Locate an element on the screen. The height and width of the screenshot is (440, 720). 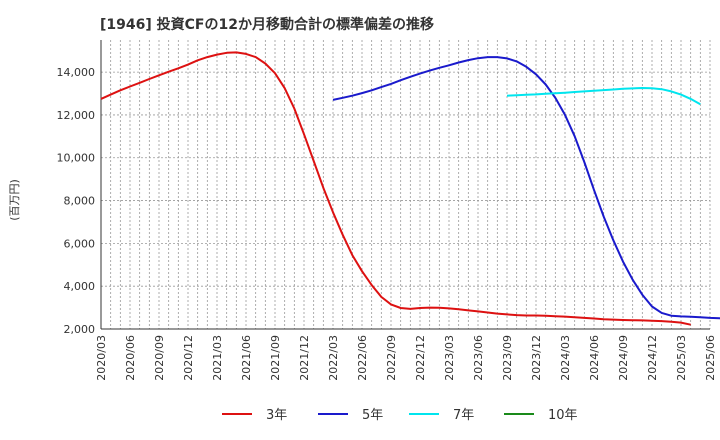
x-tick-label: 2022/03 is located at coordinates (333, 358).